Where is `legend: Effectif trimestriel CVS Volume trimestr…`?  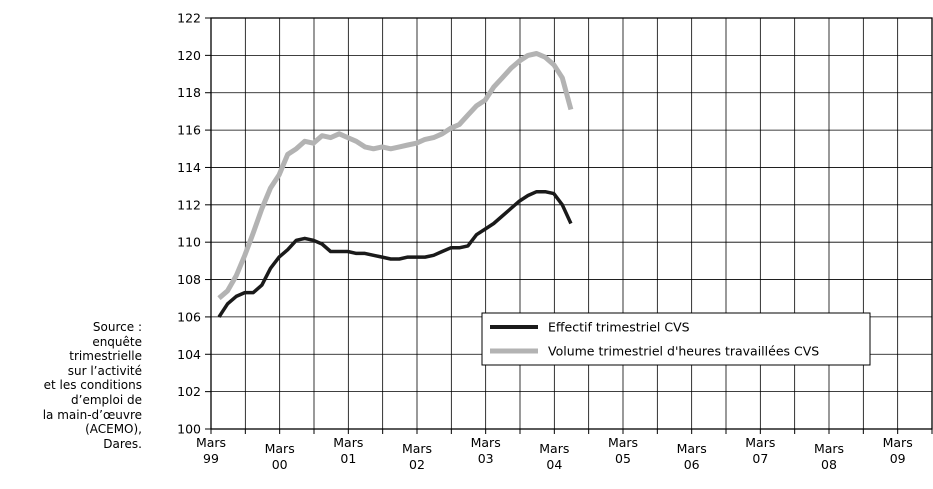
legend: Effectif trimestriel CVS Volume trimestr… is located at coordinates (676, 339).